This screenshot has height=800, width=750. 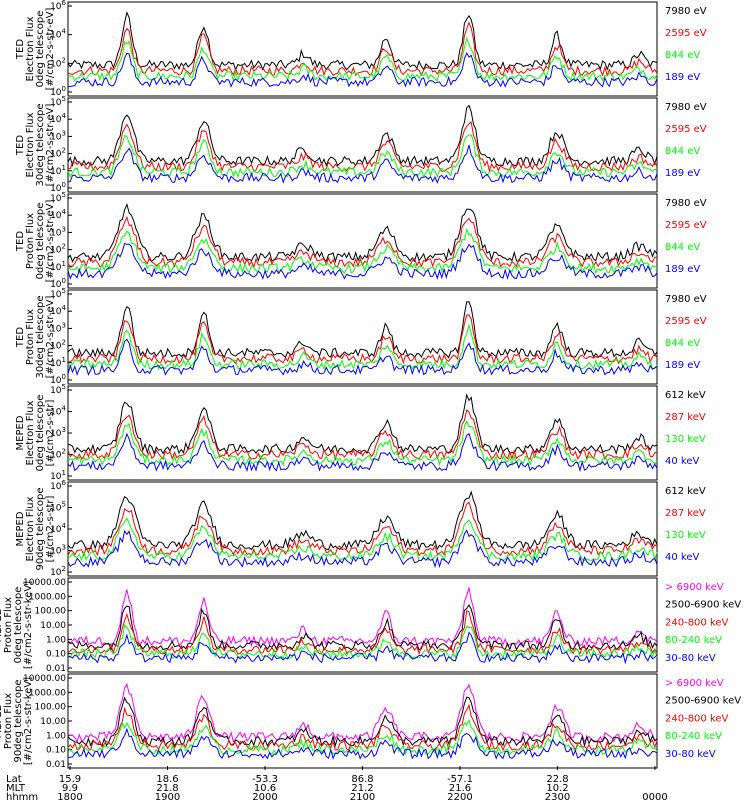 I want to click on x-tick-label: 2200, so click(x=459, y=796).